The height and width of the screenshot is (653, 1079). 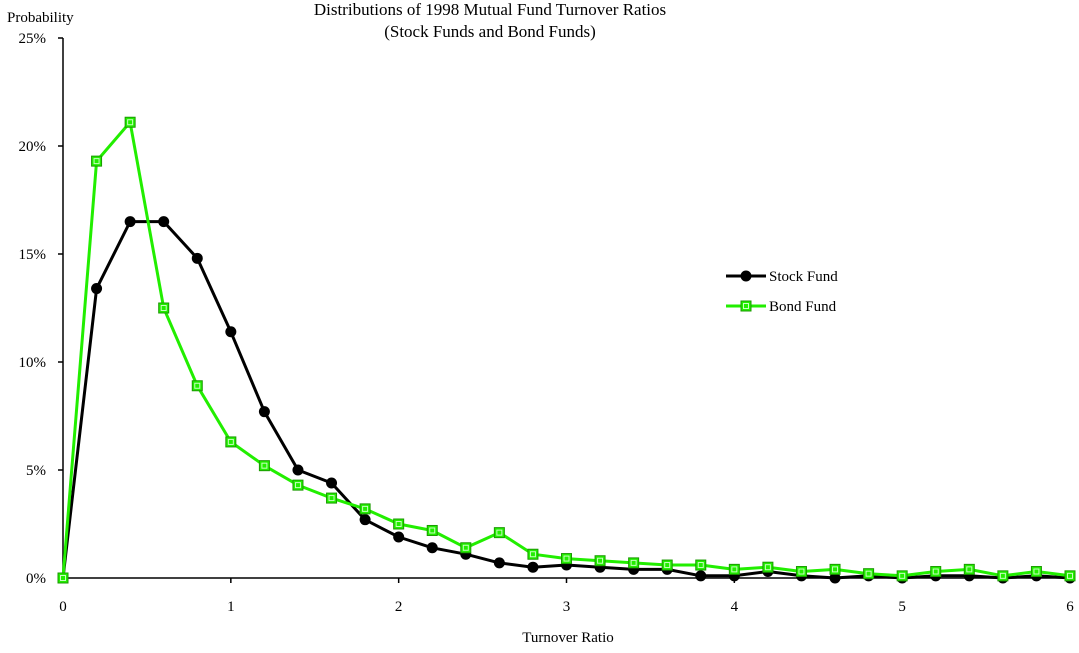 What do you see at coordinates (803, 277) in the screenshot?
I see `legend-label-stock-fund: Stock Fund` at bounding box center [803, 277].